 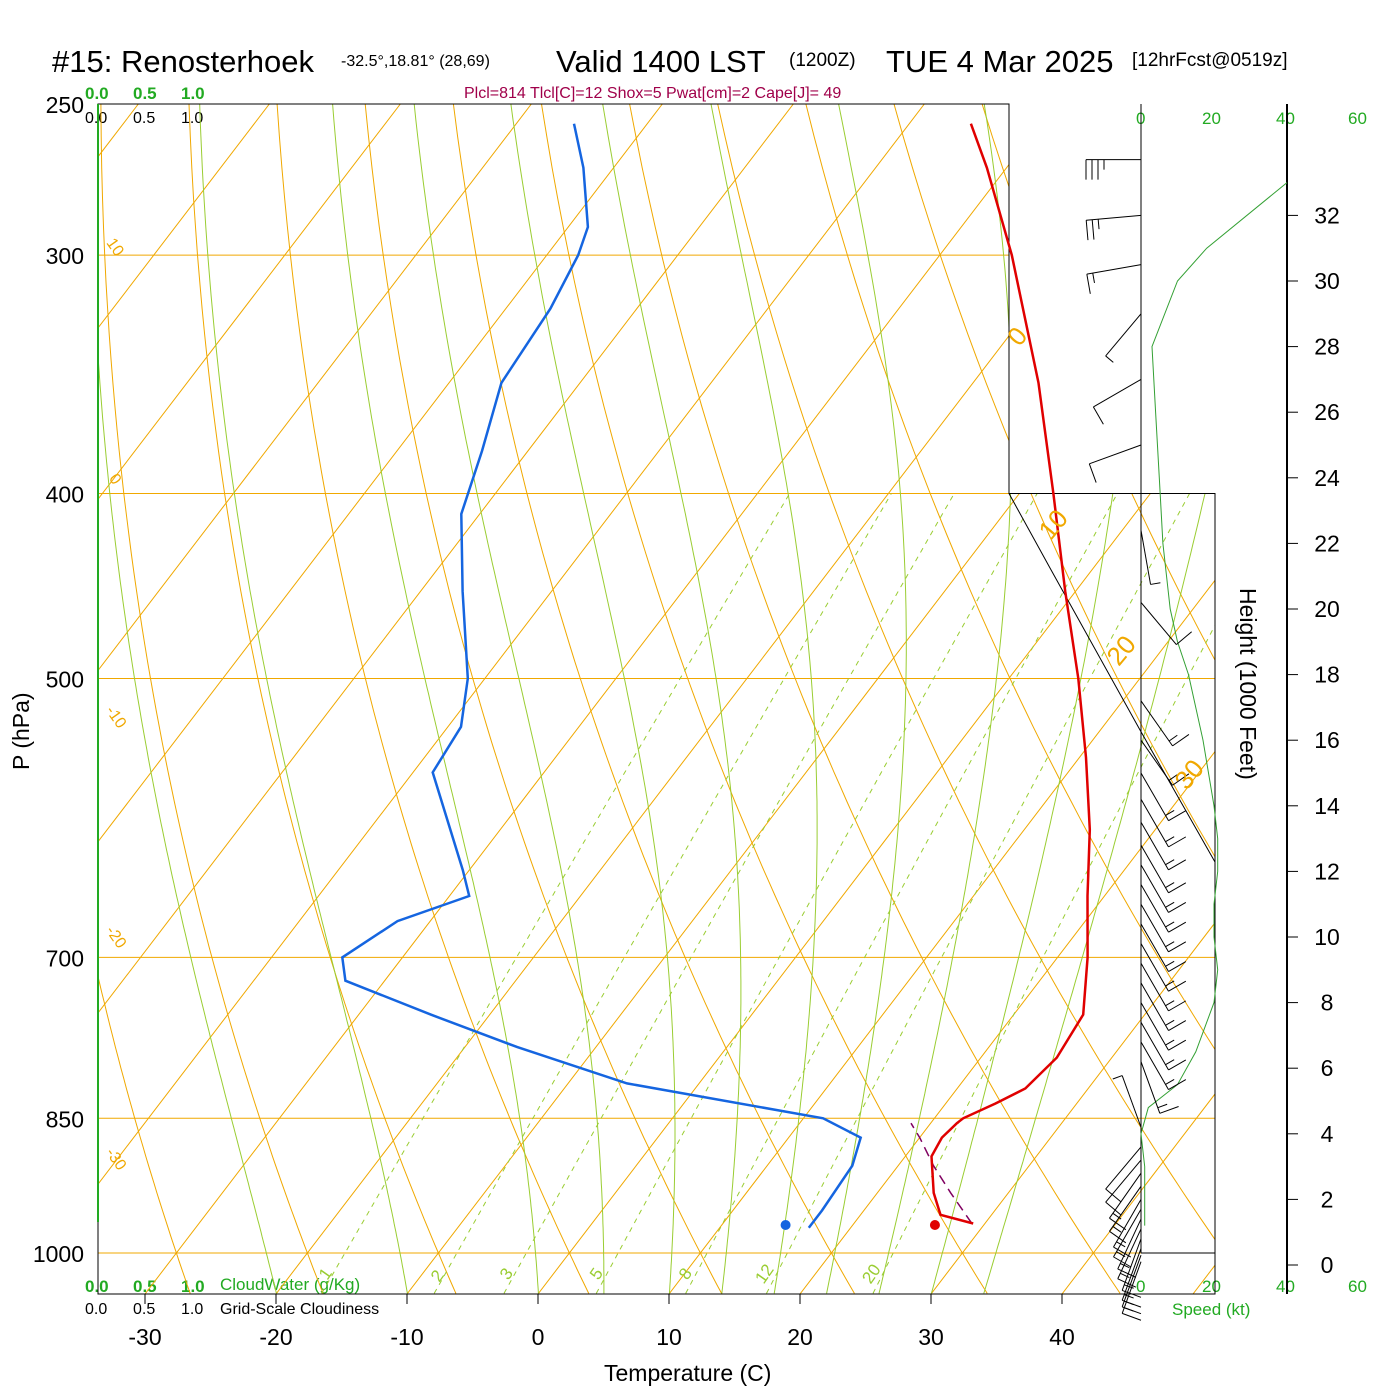 I want to click on mixing-ratio-line, so click(x=1043, y=893).